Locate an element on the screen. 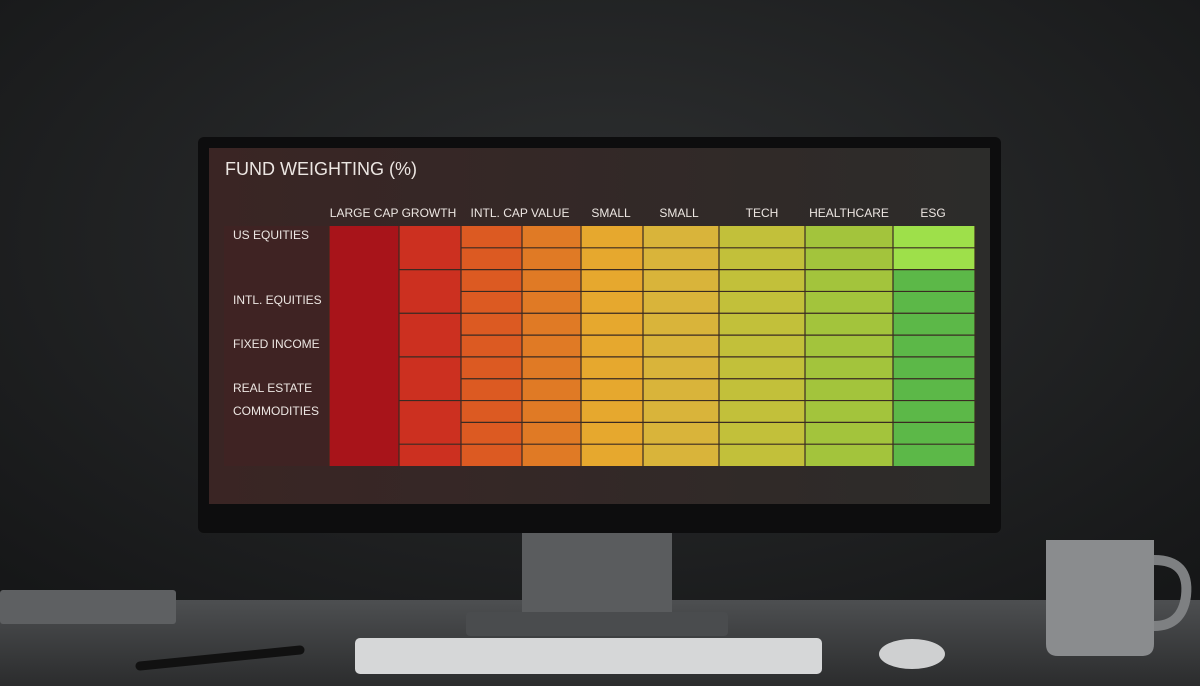 Image resolution: width=1200 pixels, height=686 pixels. row-label: US EQUITIES is located at coordinates (271, 235).